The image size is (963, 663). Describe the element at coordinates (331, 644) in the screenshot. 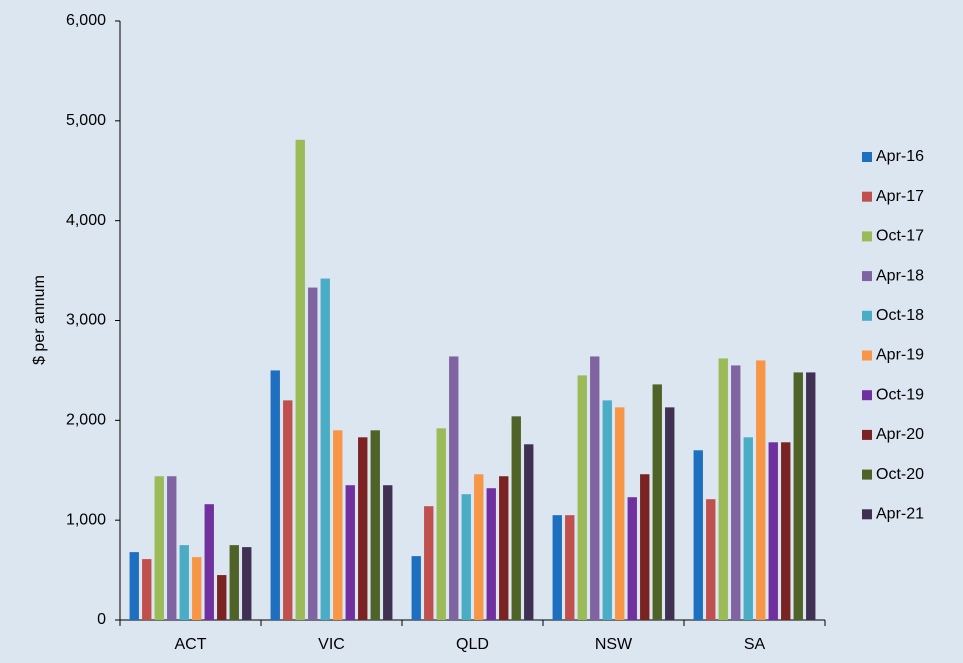

I see `x-tick-label: VIC` at that location.